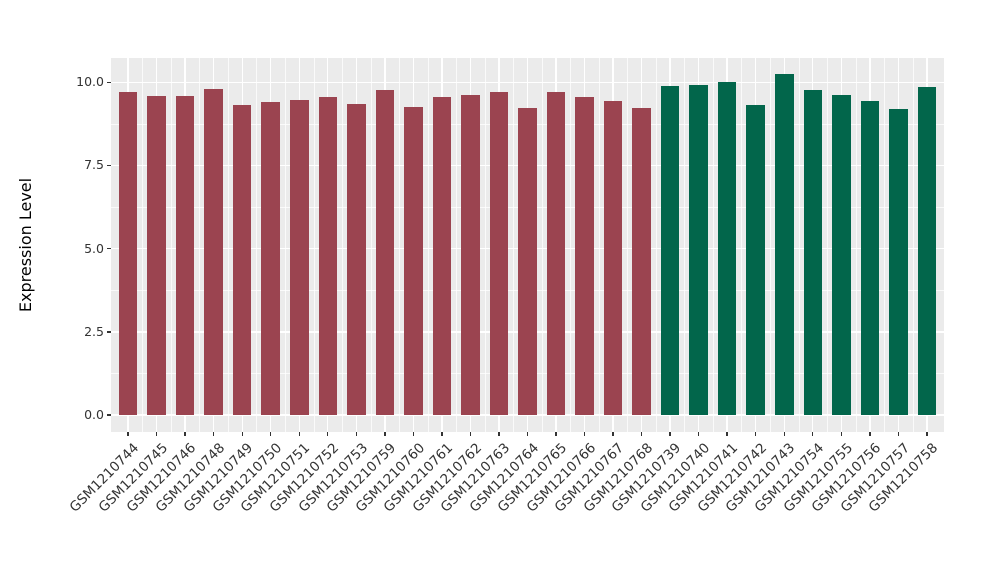 The image size is (1000, 580). What do you see at coordinates (94, 415) in the screenshot?
I see `y-tick-label: 0.0` at bounding box center [94, 415].